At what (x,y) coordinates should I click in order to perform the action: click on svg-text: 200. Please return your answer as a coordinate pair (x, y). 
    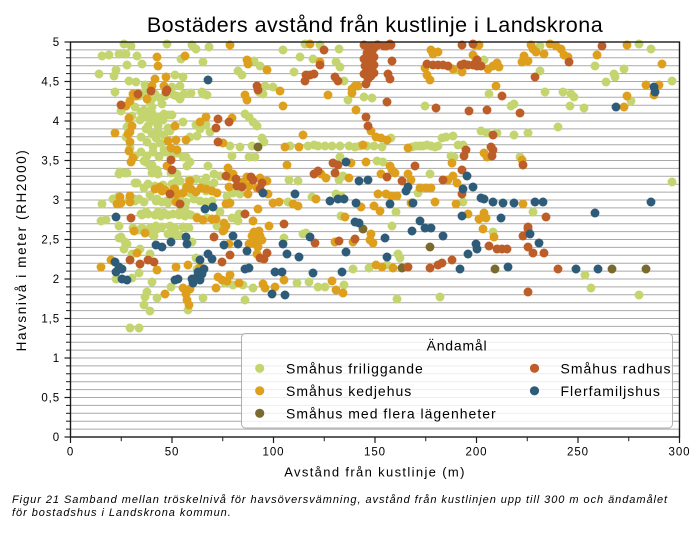
    Looking at the image, I should click on (477, 453).